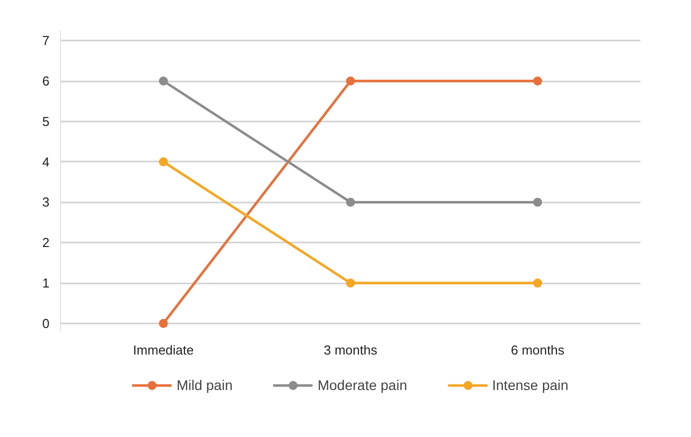 The height and width of the screenshot is (437, 691). What do you see at coordinates (46, 81) in the screenshot?
I see `y-tick-label: 6` at bounding box center [46, 81].